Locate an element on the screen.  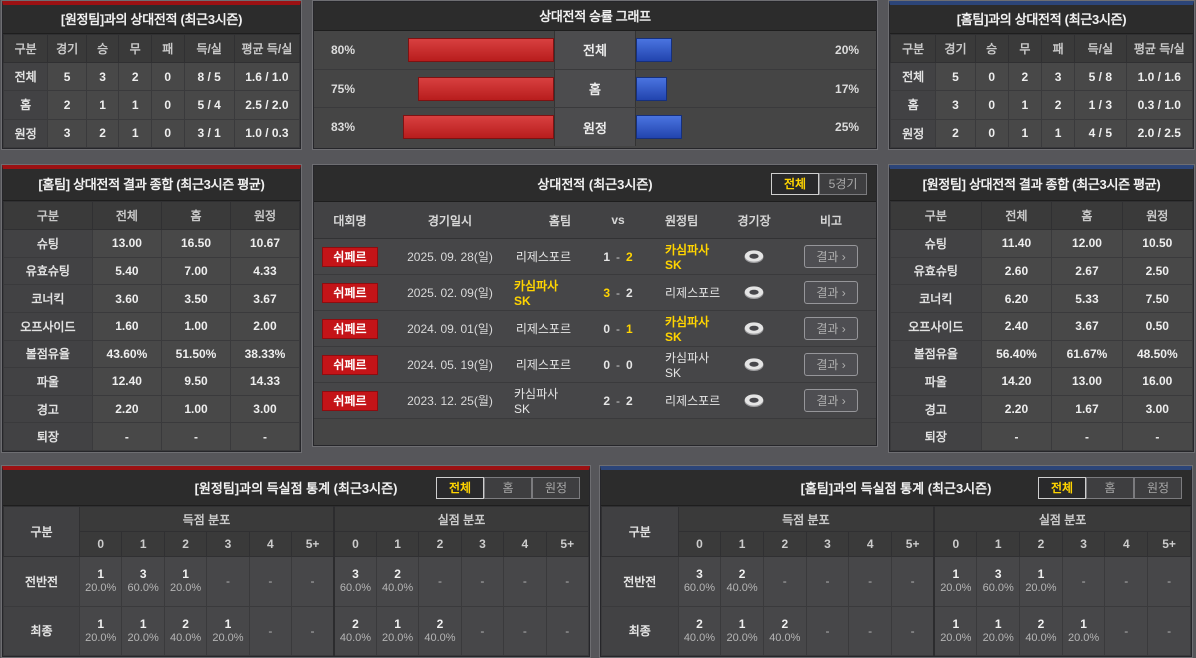
chart-row: 80% 전체 20% is located at coordinates (595, 50).